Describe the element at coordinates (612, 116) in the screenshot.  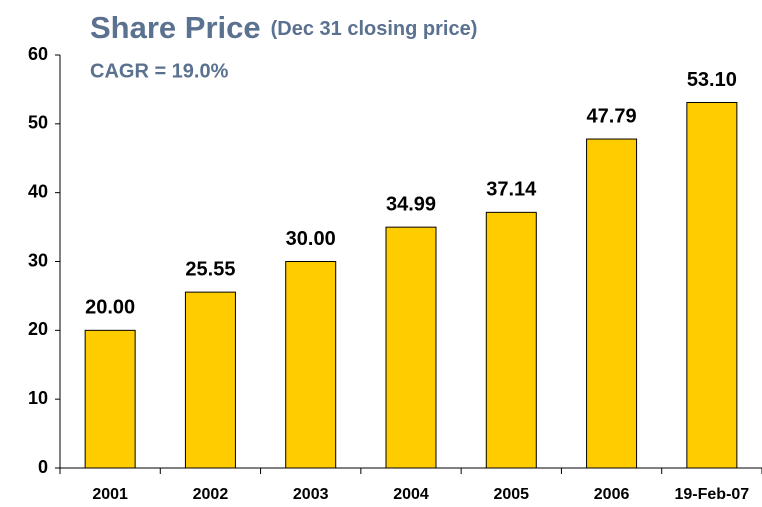
I see `value-label: 47.79` at that location.